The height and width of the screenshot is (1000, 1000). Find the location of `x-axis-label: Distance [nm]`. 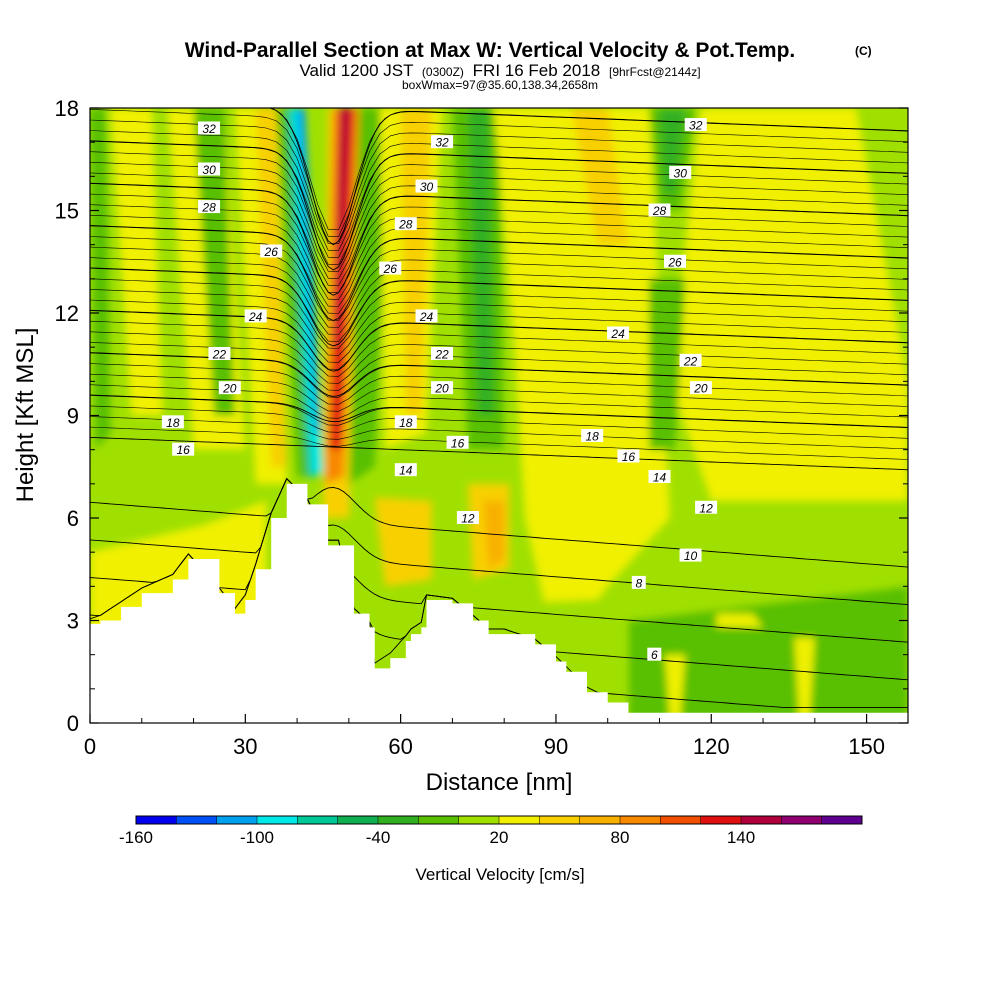

x-axis-label: Distance [nm] is located at coordinates (499, 782).